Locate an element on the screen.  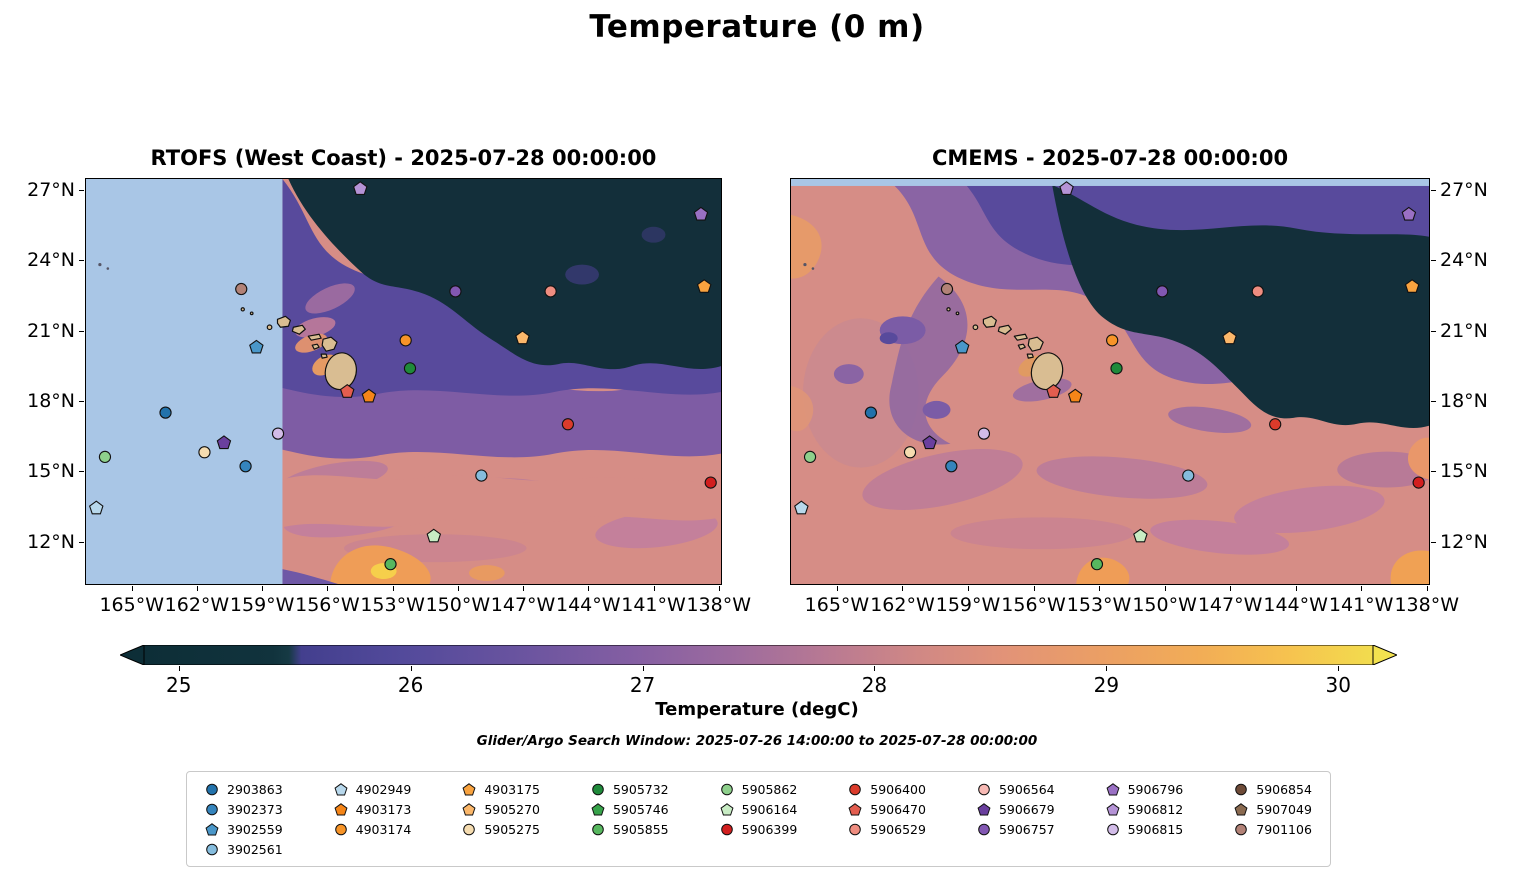
legend-label: 3902373 is located at coordinates (255, 809).